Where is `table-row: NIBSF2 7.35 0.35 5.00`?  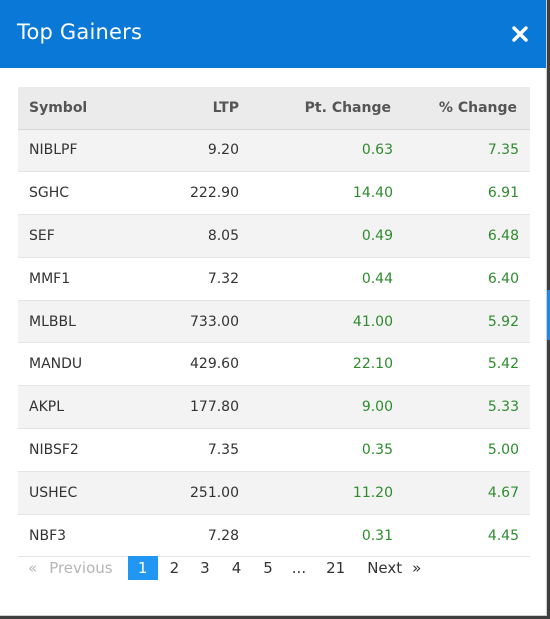 table-row: NIBSF2 7.35 0.35 5.00 is located at coordinates (274, 450).